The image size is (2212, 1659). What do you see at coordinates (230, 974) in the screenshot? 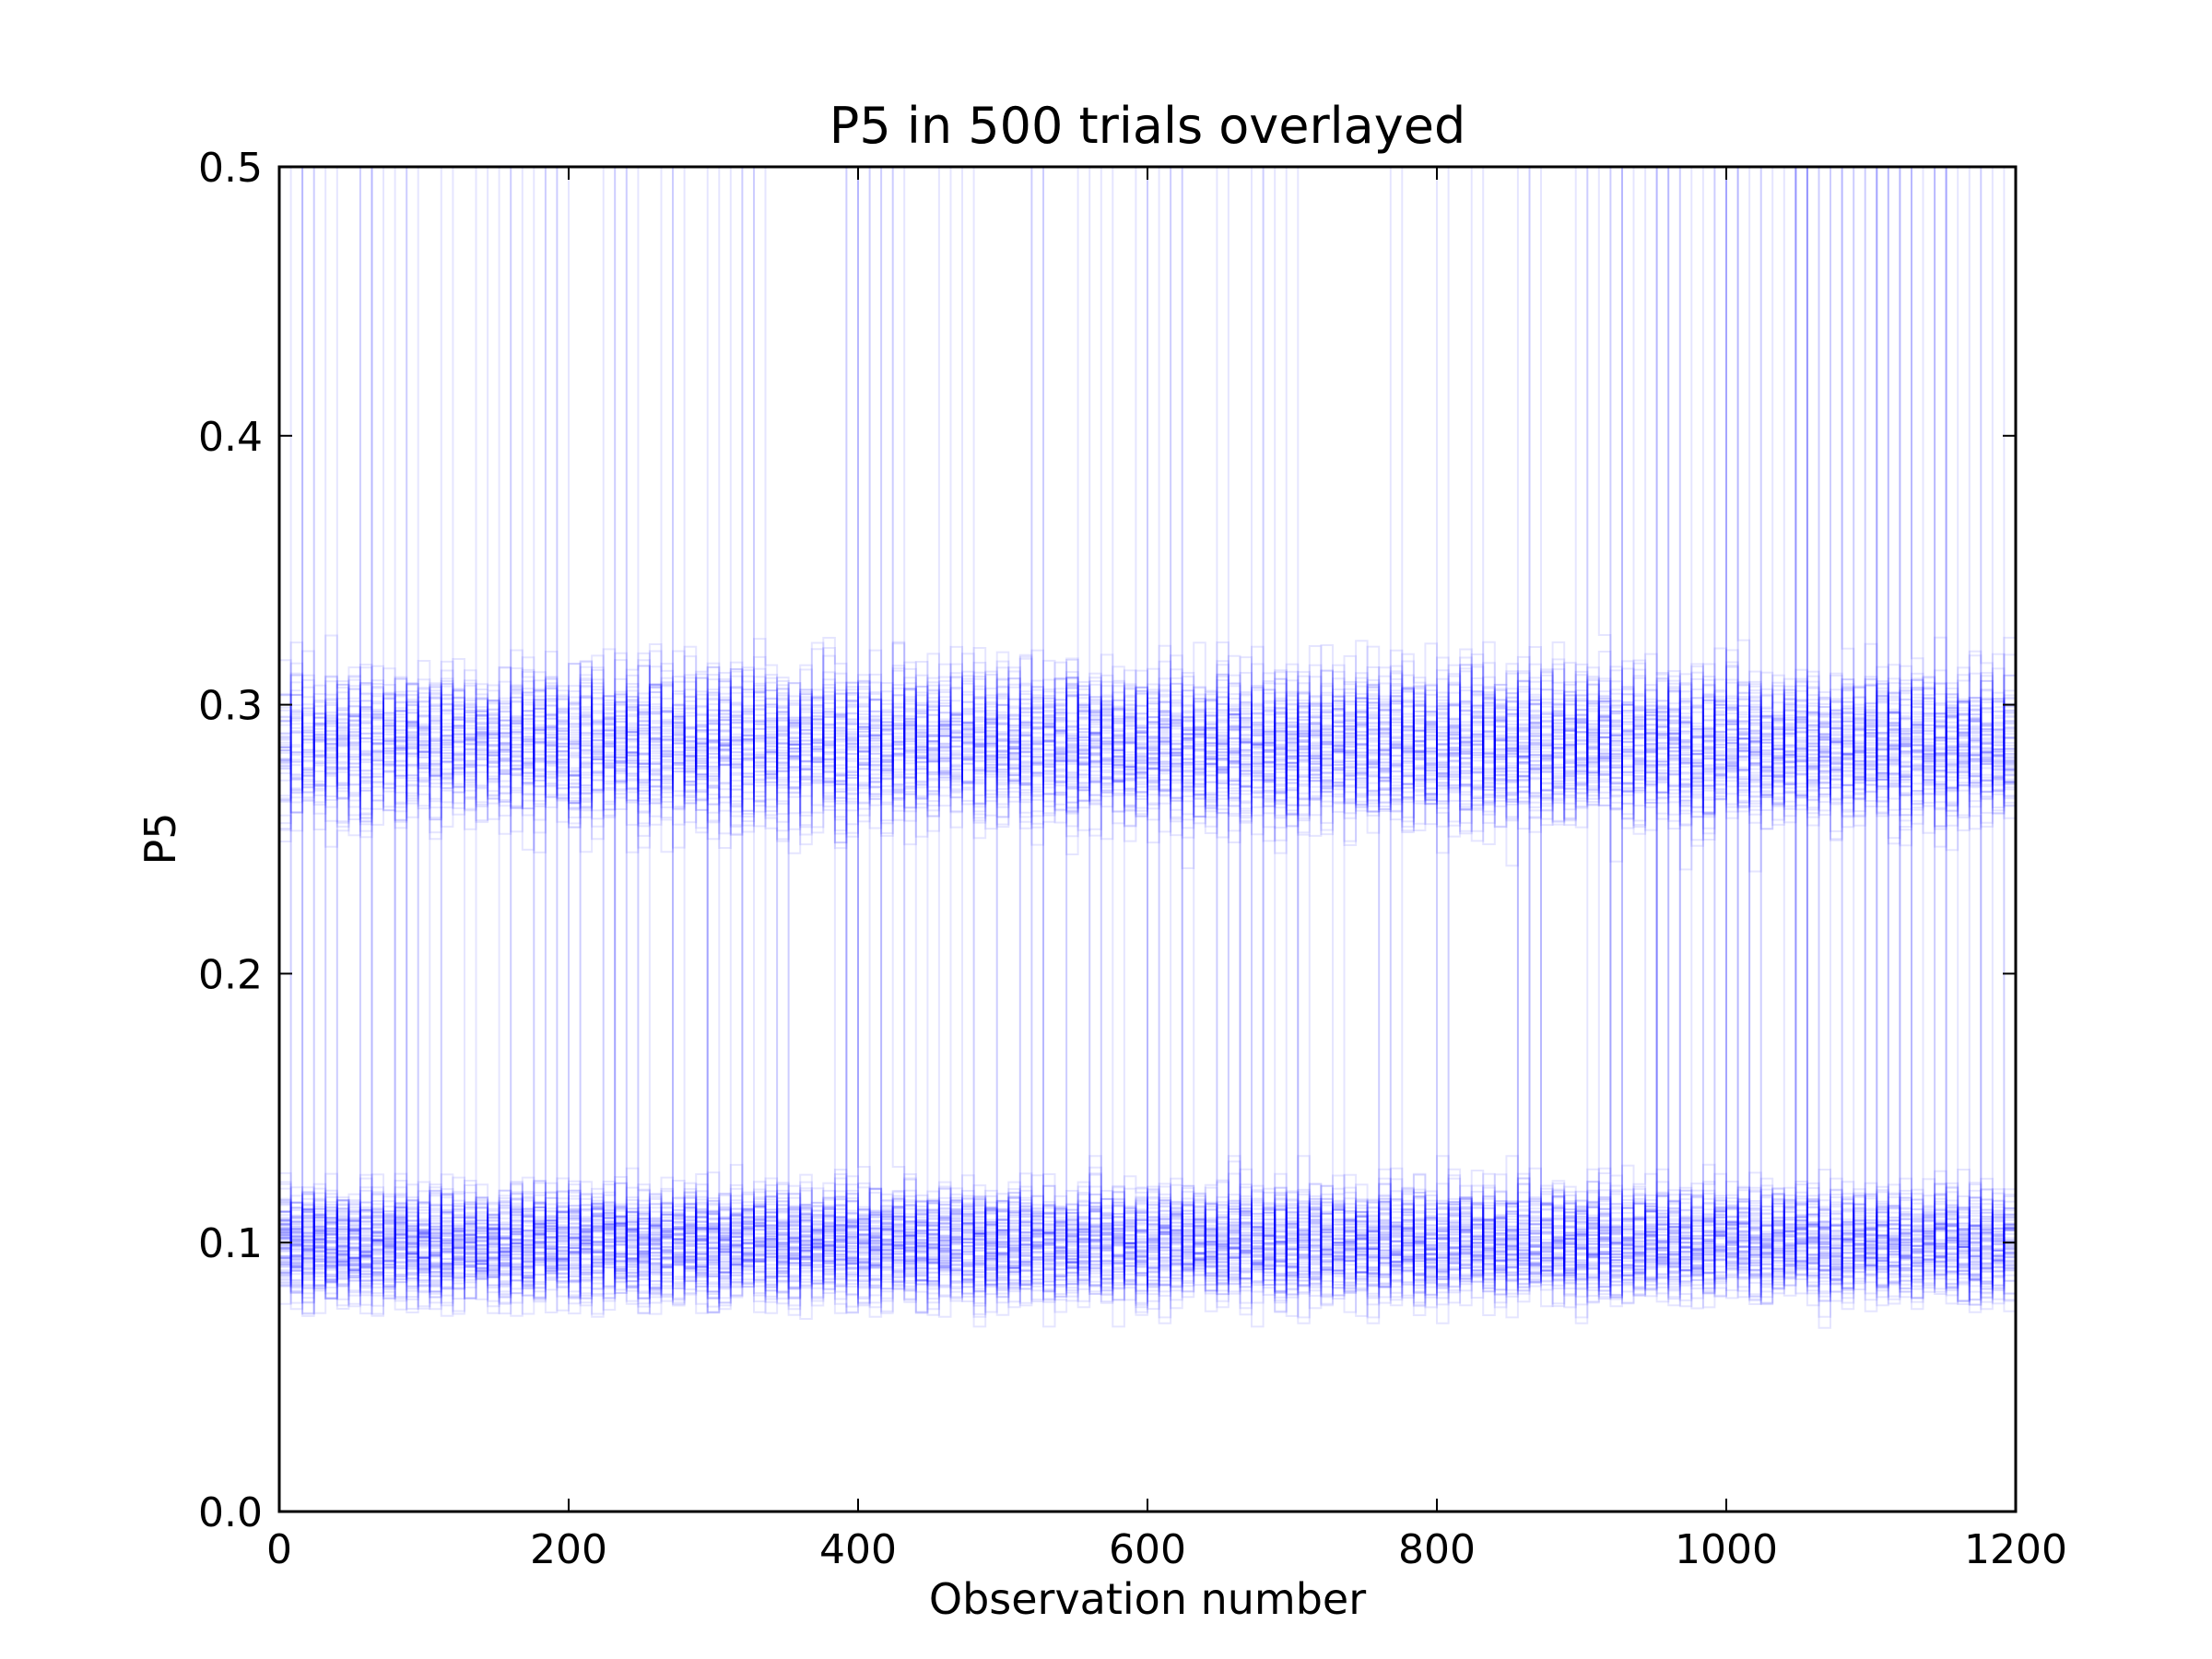
I see `y-tick-label: 0.2` at bounding box center [230, 974].